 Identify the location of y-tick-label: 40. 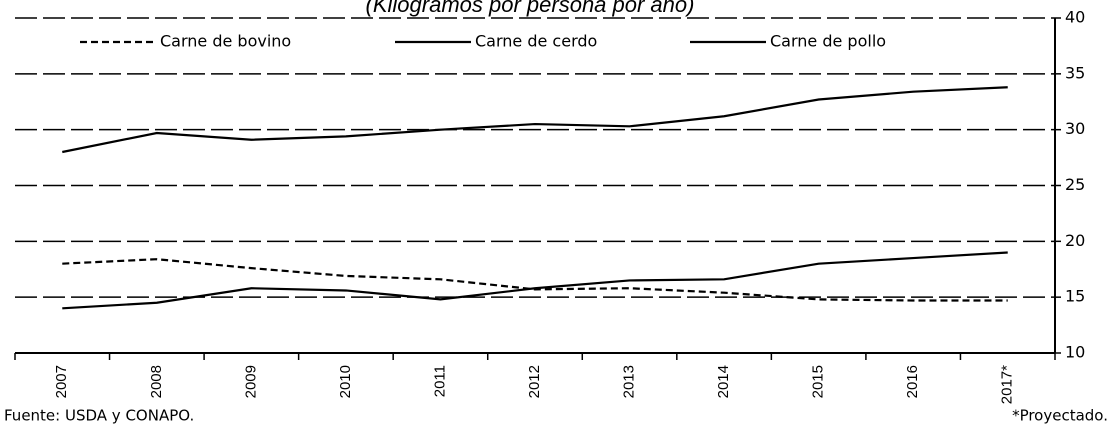
(1075, 17).